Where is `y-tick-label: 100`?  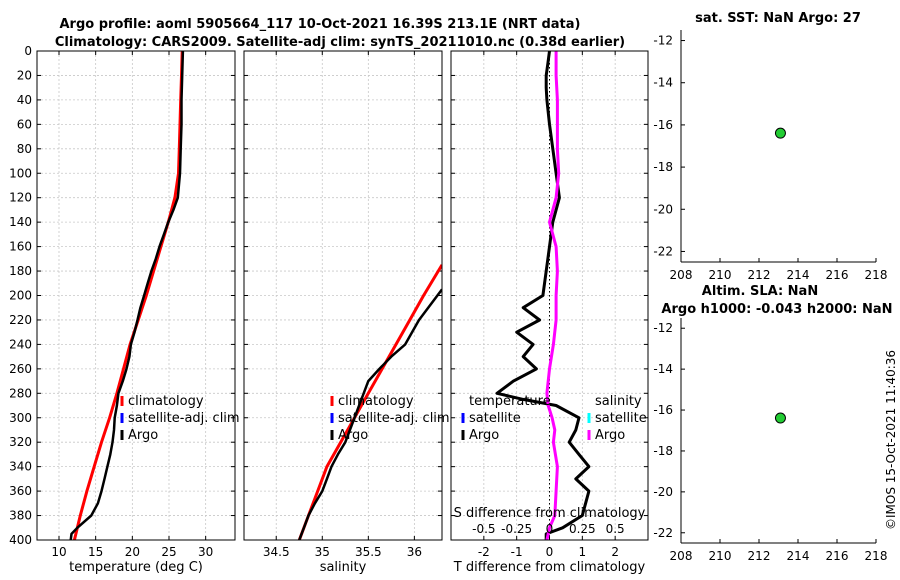
y-tick-label: 100 is located at coordinates (20, 173).